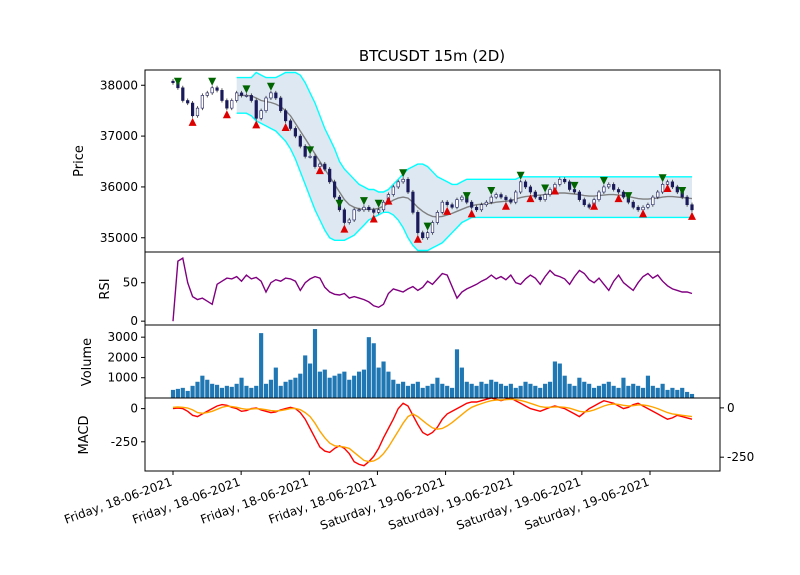 The image size is (800, 575). I want to click on volume-panel: 1000 2000 3000, so click(414, 361).